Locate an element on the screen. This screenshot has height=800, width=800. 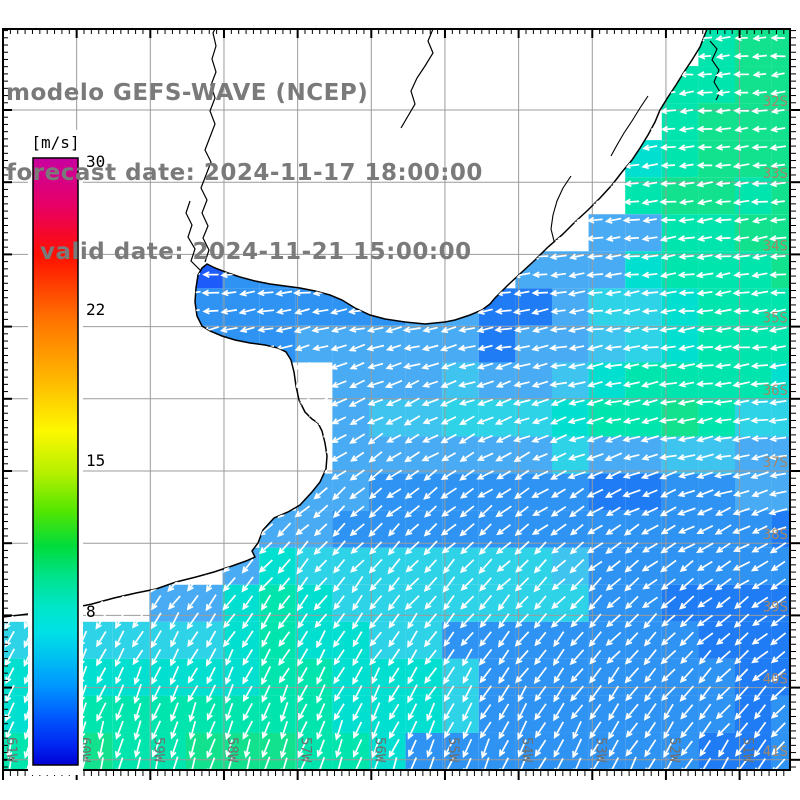
colorbar-tick-8: 8 is located at coordinates (91, 611).